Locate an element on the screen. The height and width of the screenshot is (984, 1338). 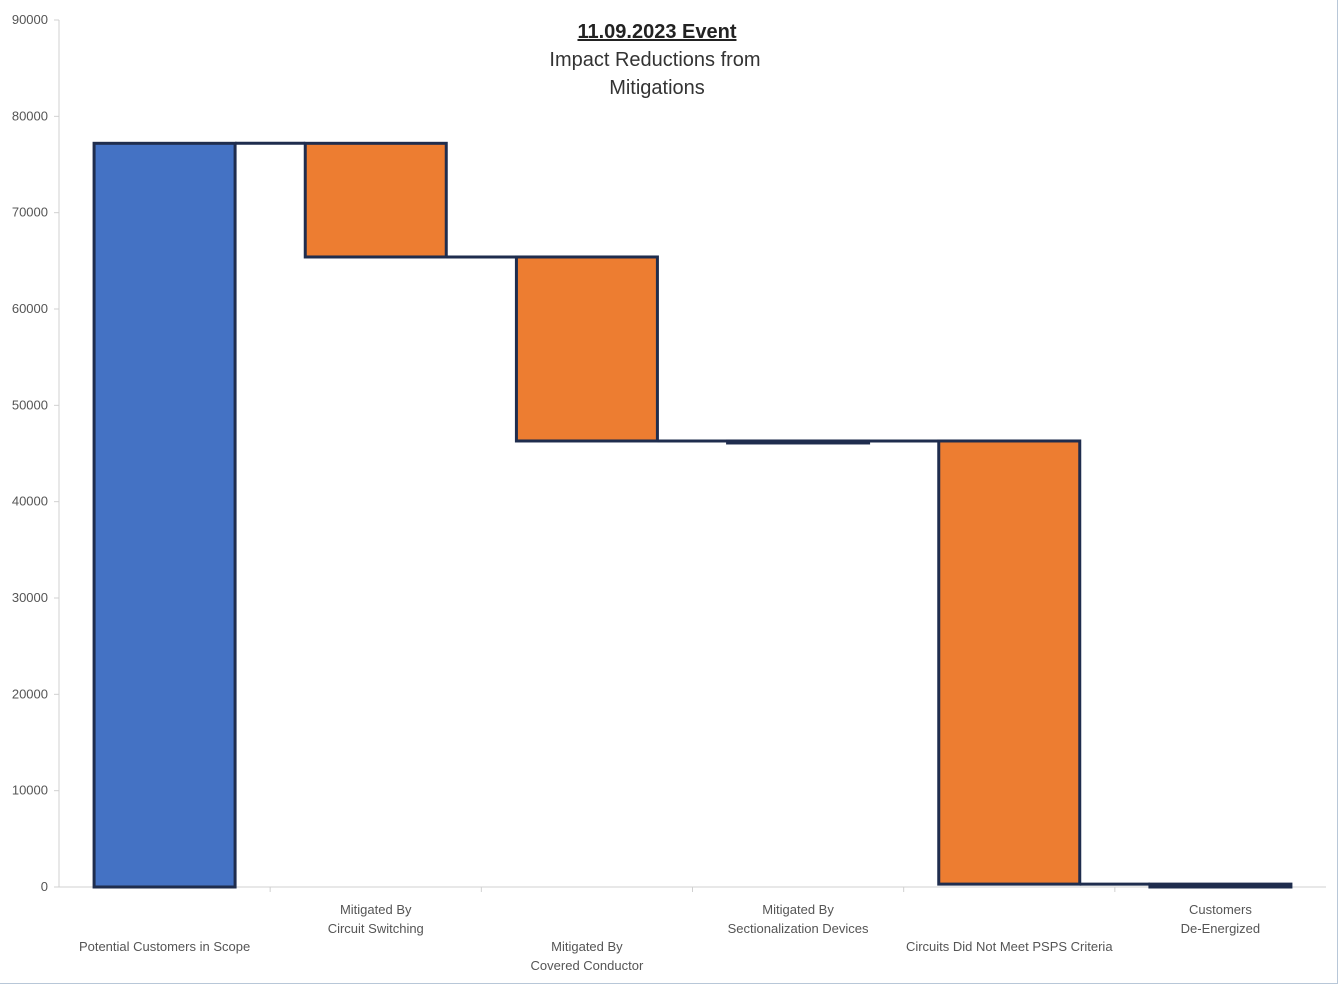
chart-title: 11.09.2023 Event is located at coordinates (656, 32).